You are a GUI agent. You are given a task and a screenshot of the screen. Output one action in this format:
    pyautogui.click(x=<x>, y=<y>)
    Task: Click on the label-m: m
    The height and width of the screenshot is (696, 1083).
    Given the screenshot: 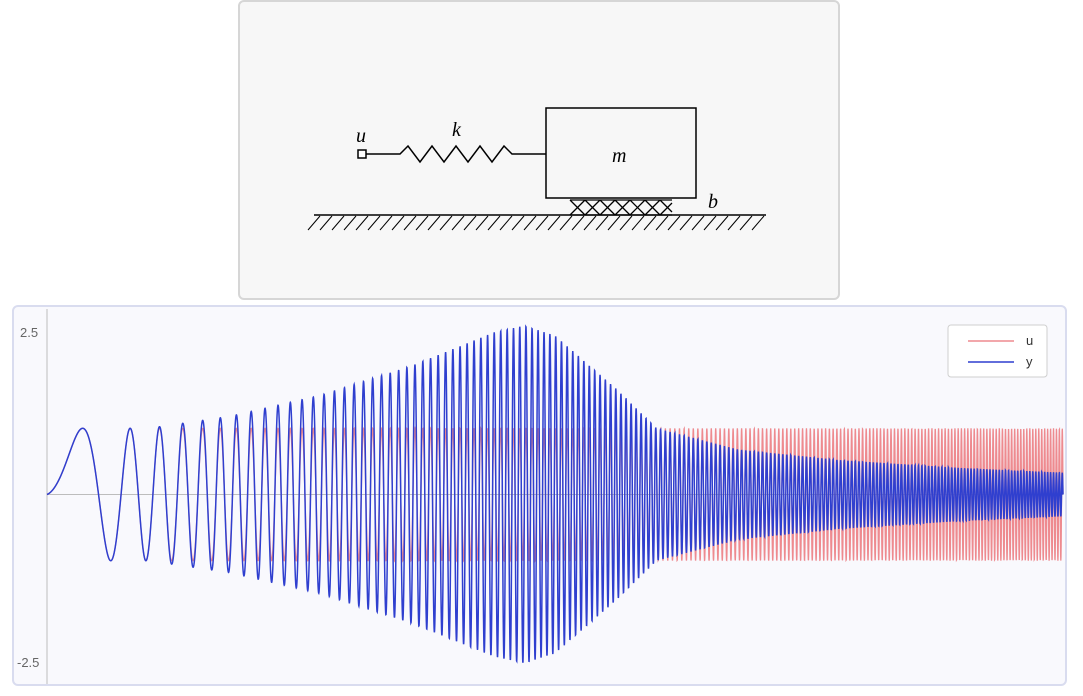 What is the action you would take?
    pyautogui.click(x=619, y=156)
    